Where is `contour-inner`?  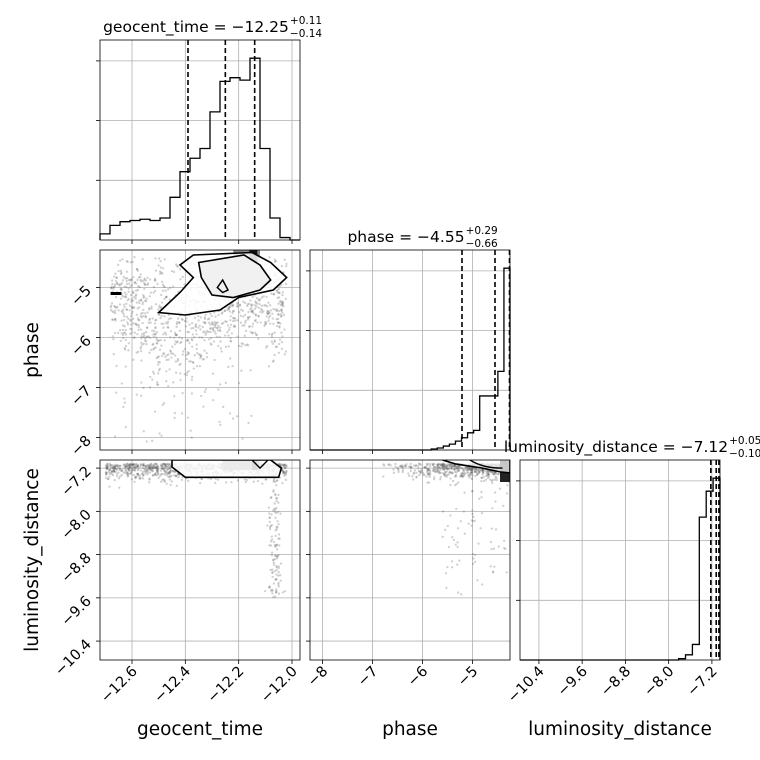 contour-inner is located at coordinates (486, 464).